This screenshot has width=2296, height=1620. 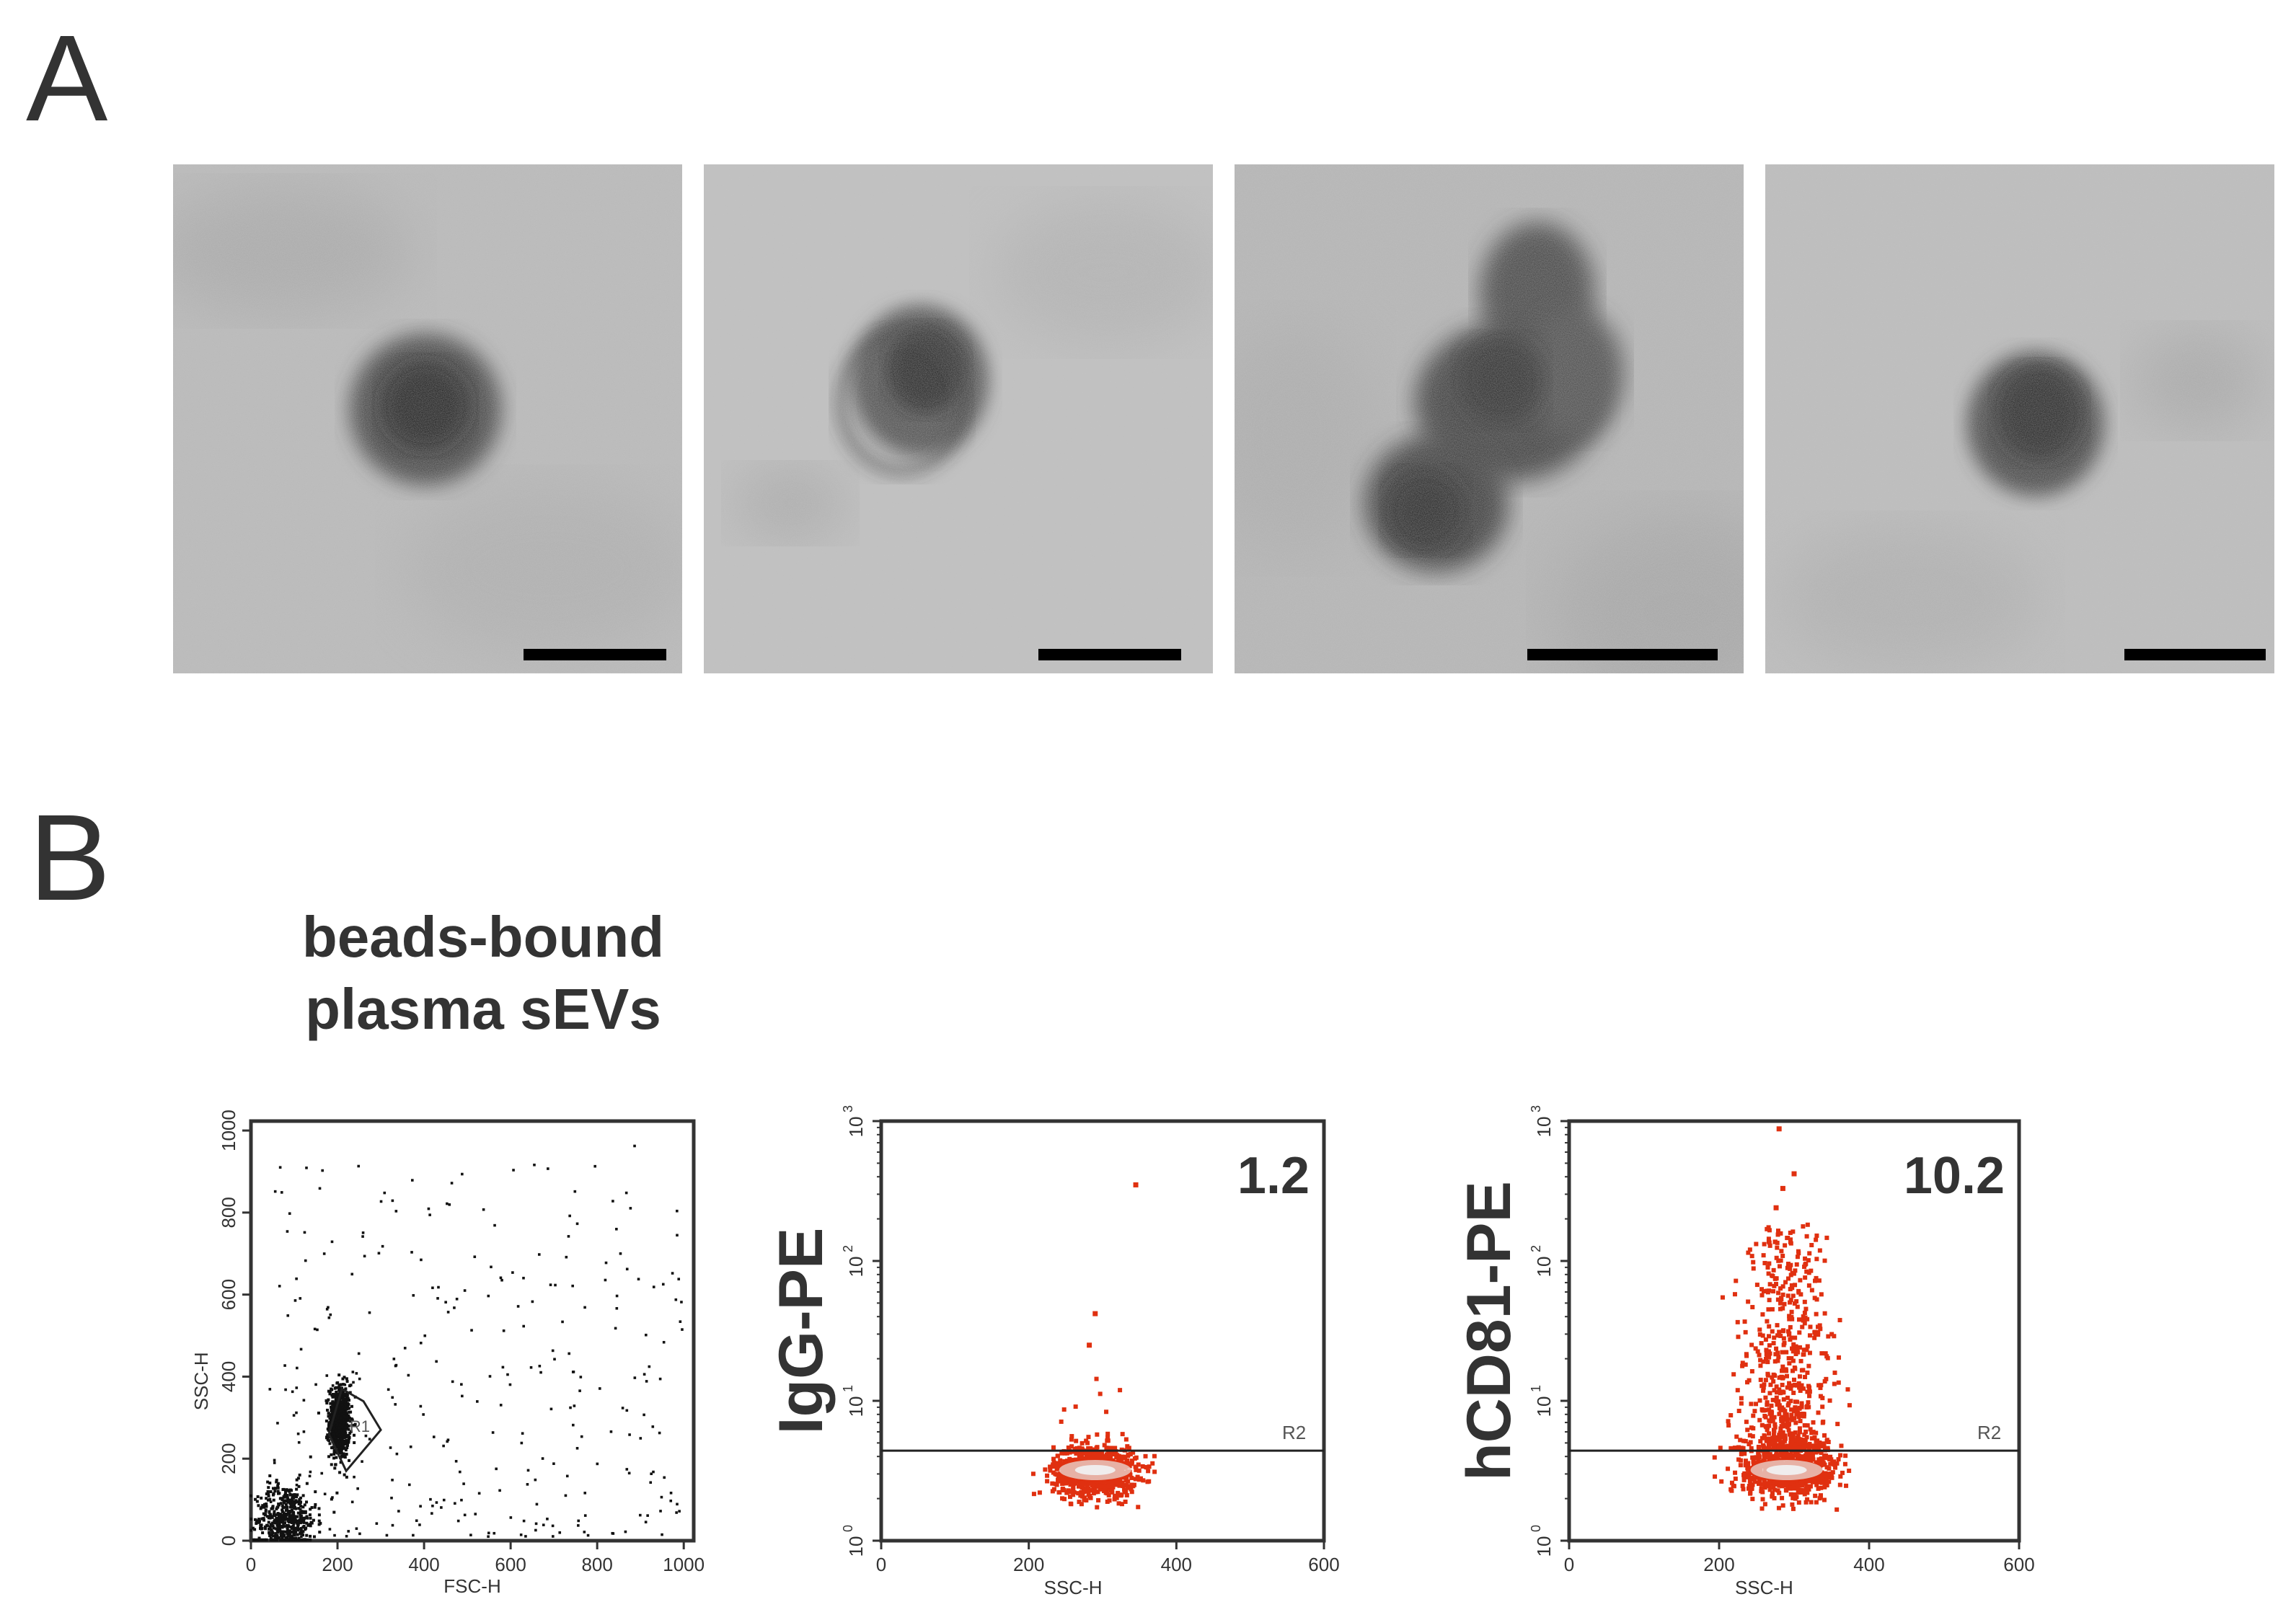 I want to click on y-tick-label: 100, so click(x=854, y=1541).